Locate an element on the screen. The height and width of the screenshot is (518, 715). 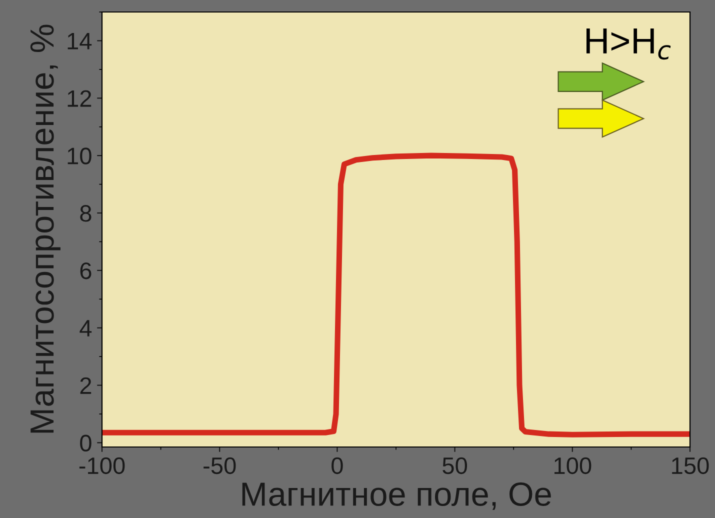
x-axis-title: Магнитное поле, Oe is located at coordinates (396, 496).